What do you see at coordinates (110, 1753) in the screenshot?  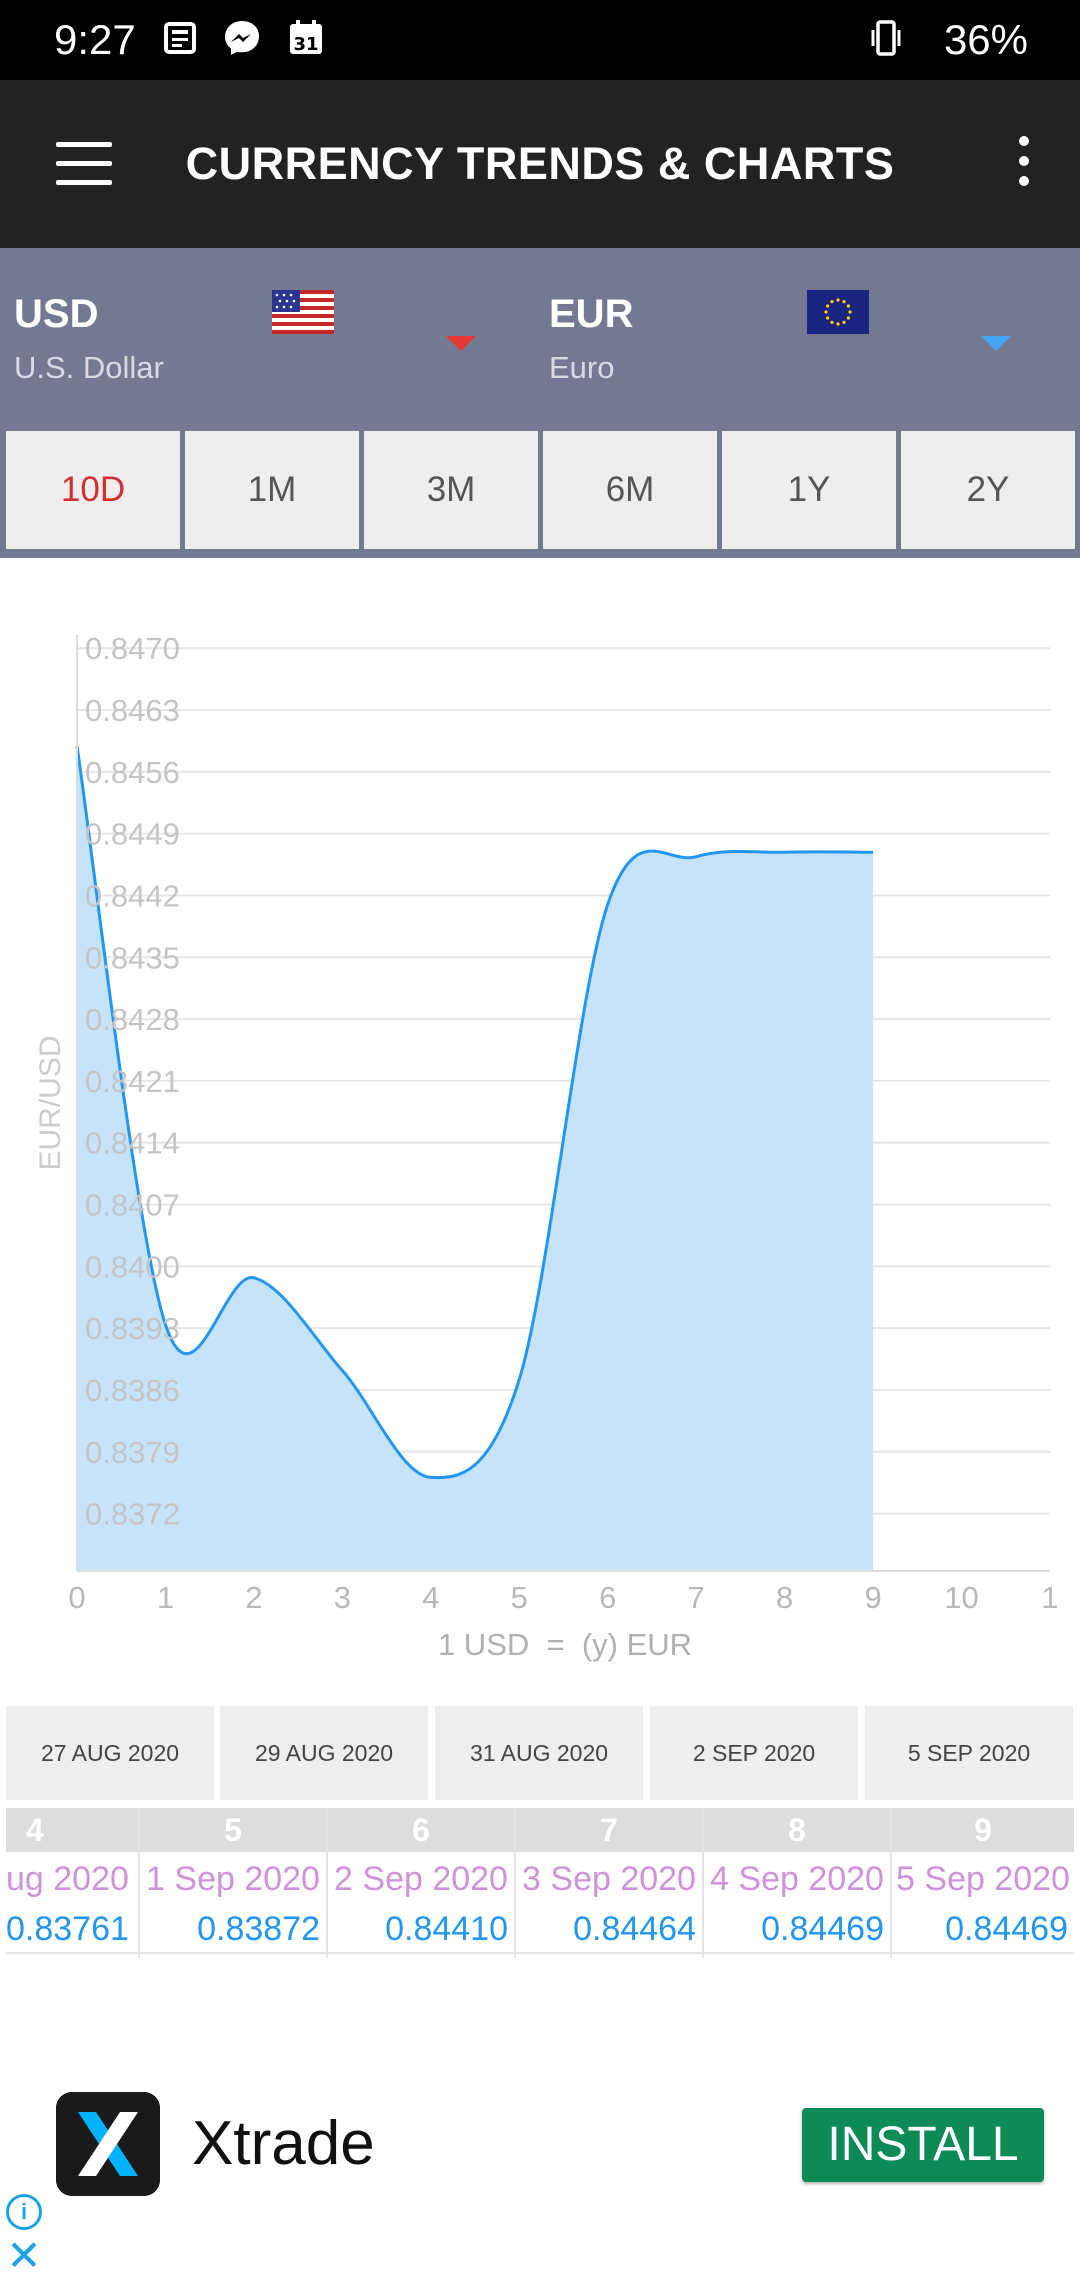 I see `date-tab: 27 AUG 2020` at bounding box center [110, 1753].